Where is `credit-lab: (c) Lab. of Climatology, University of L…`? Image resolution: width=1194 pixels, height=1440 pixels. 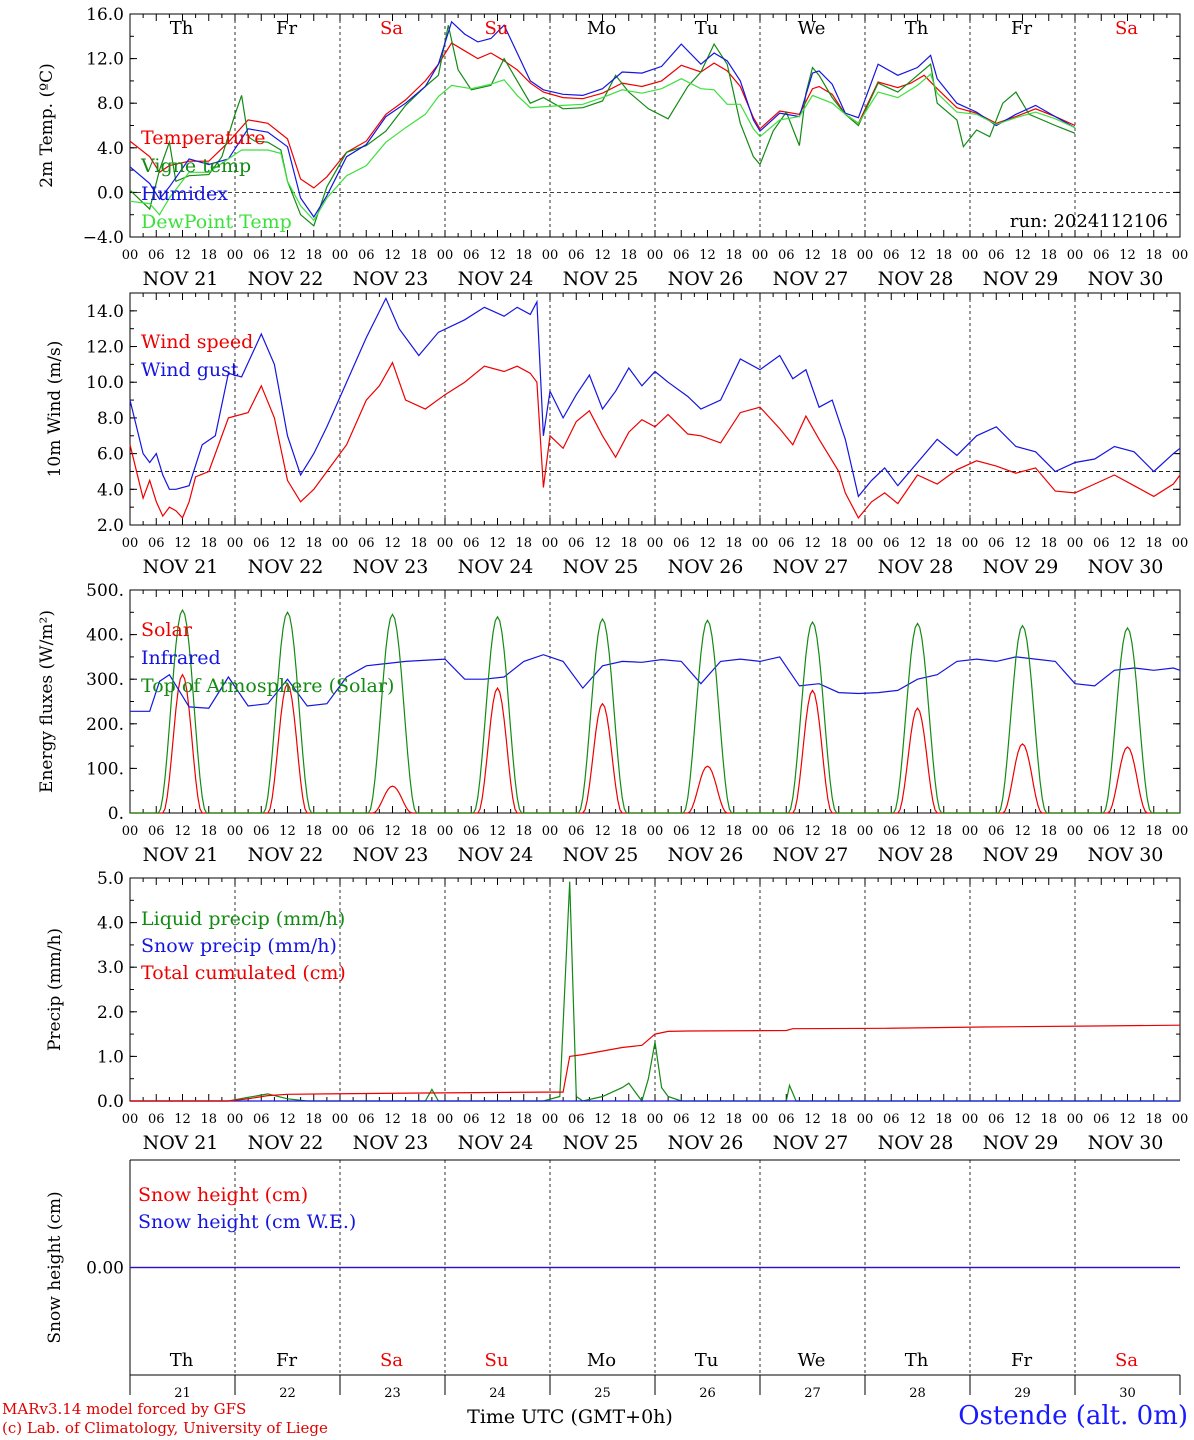 credit-lab: (c) Lab. of Climatology, University of L… is located at coordinates (165, 1428).